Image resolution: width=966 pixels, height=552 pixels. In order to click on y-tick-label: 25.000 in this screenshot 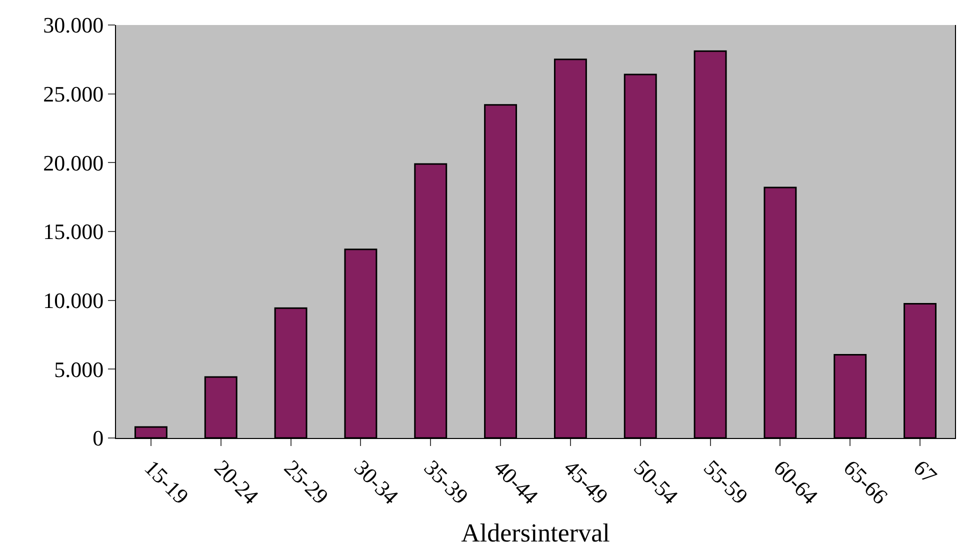, I will do `click(73, 94)`.